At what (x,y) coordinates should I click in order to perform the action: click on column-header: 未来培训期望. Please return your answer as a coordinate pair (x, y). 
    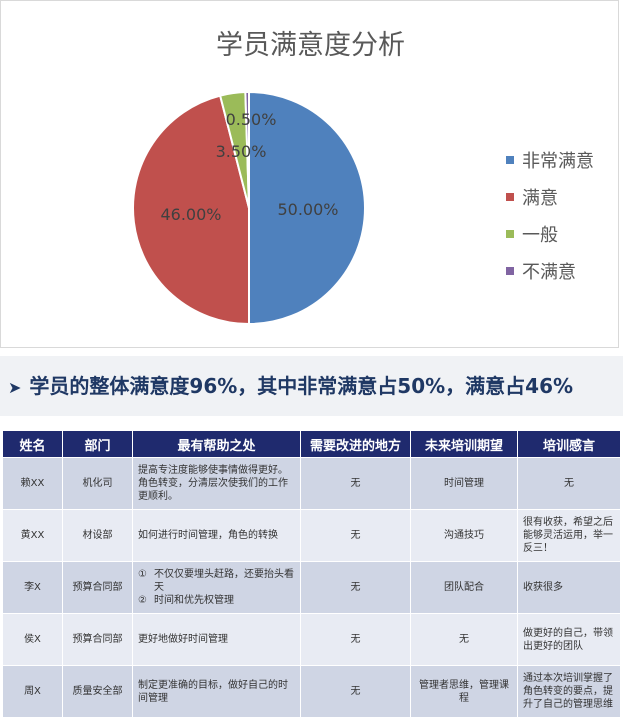
    Looking at the image, I should click on (464, 444).